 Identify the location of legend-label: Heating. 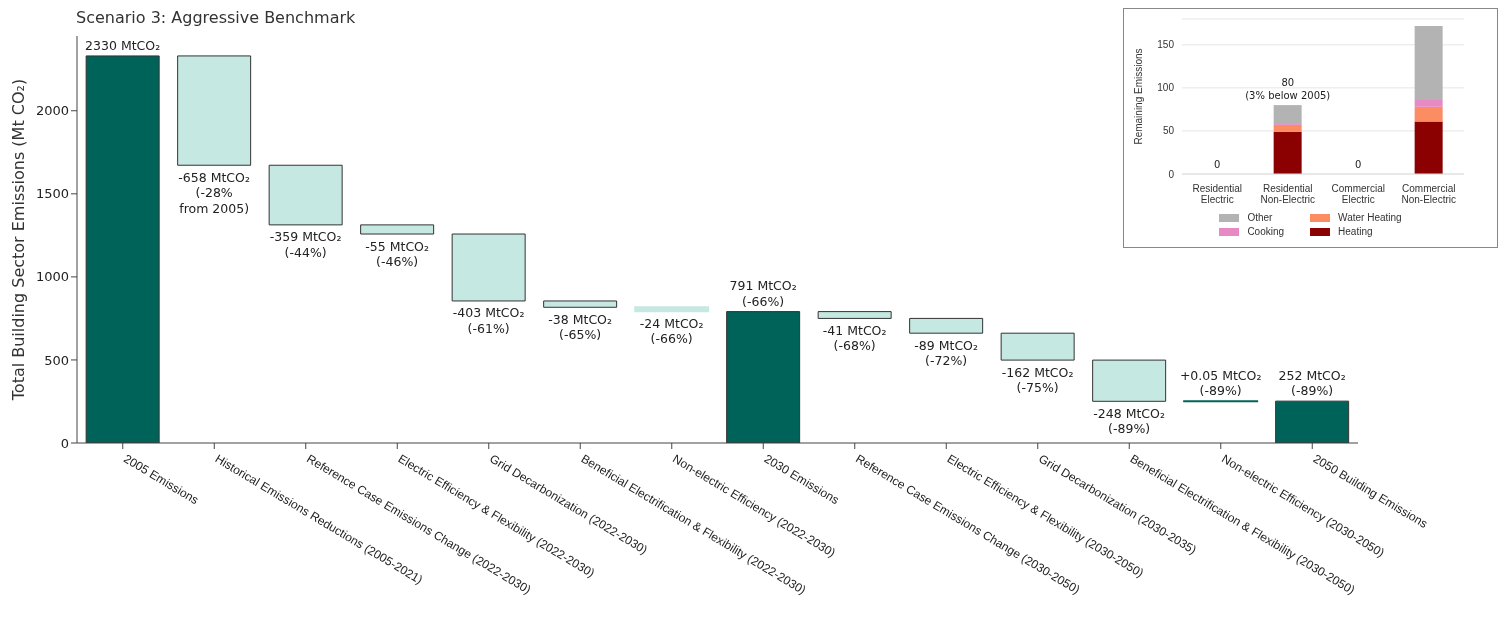
(1355, 231).